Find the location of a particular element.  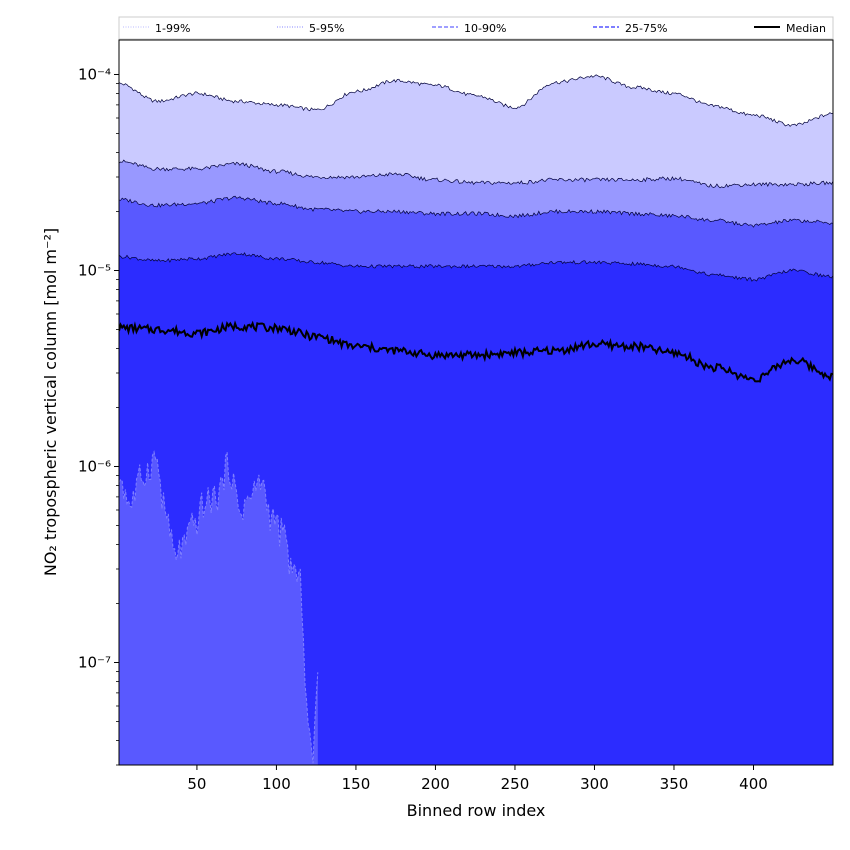

x-tick-label: 100 is located at coordinates (276, 784).